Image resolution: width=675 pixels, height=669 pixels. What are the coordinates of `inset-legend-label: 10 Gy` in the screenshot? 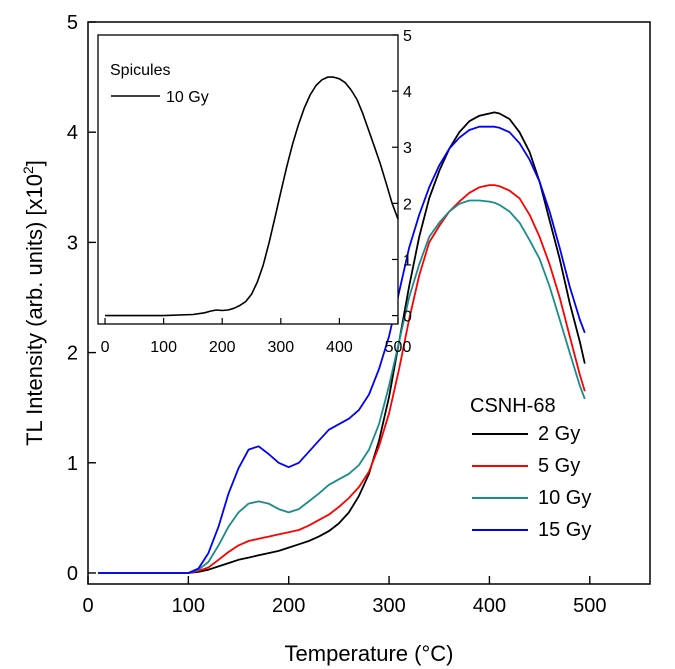 It's located at (187, 97).